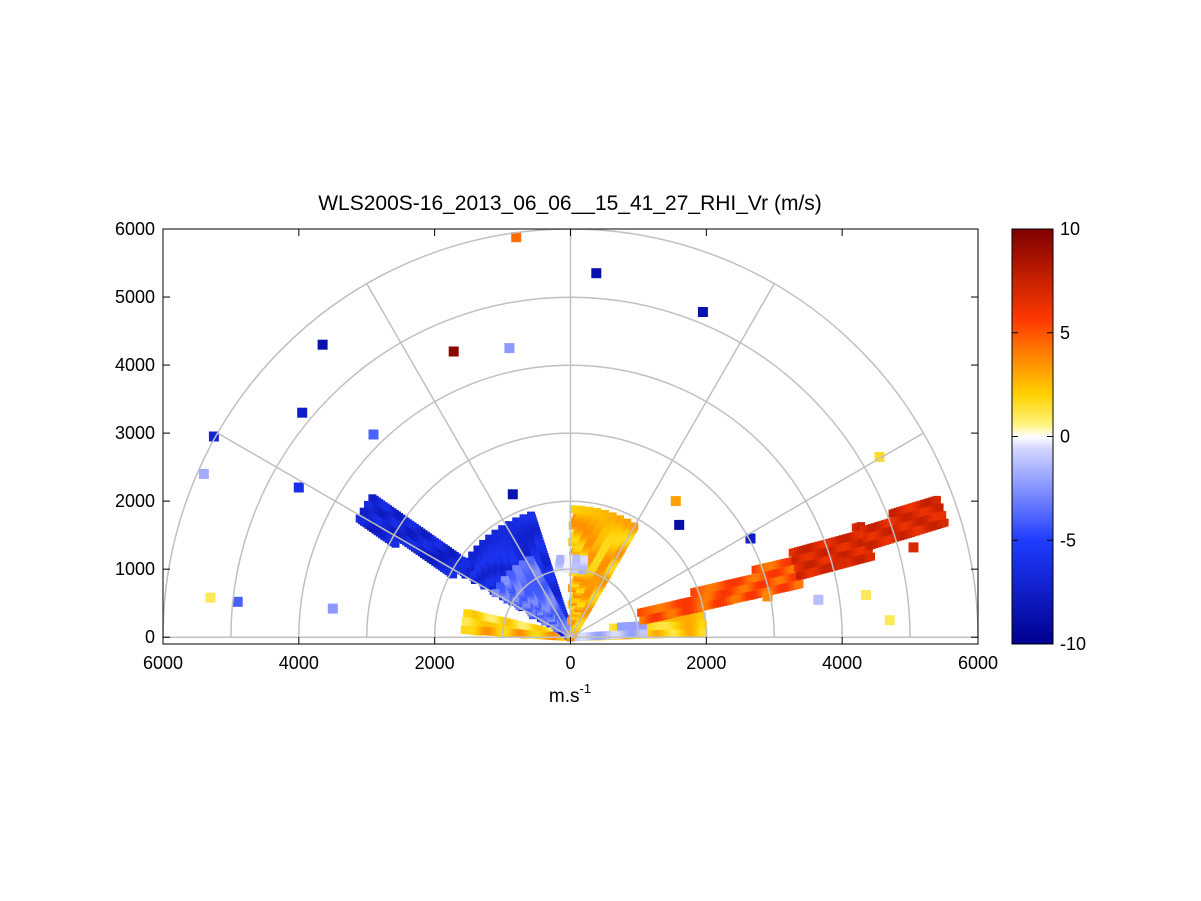 This screenshot has width=1201, height=901. I want to click on y-tick-label: 5000, so click(135, 297).